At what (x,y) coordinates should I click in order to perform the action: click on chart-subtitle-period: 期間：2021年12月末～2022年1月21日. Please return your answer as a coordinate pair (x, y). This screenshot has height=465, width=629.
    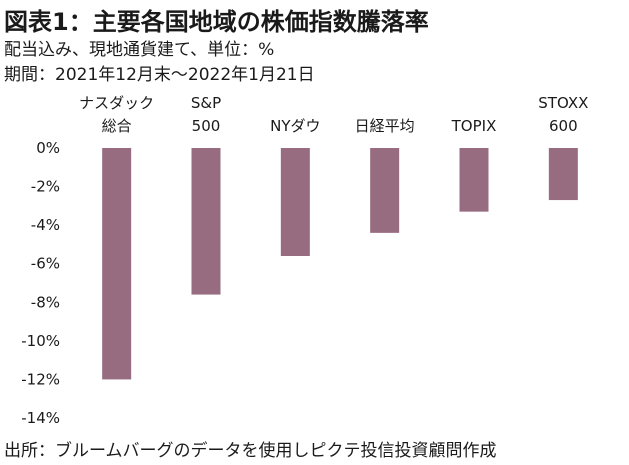
    Looking at the image, I should click on (159, 75).